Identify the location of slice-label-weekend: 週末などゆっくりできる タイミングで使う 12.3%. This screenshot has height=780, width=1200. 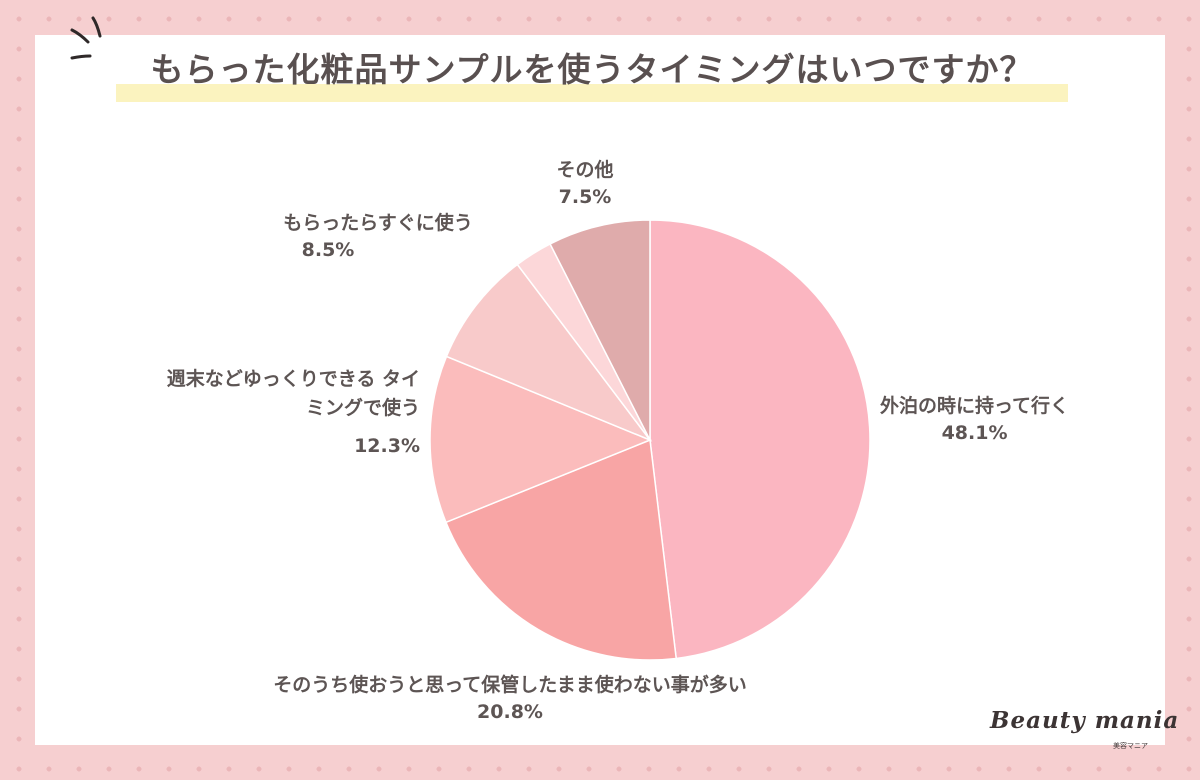
(270, 412).